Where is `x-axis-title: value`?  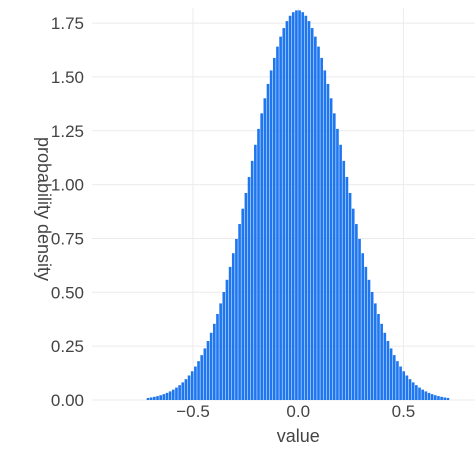
x-axis-title: value is located at coordinates (298, 436).